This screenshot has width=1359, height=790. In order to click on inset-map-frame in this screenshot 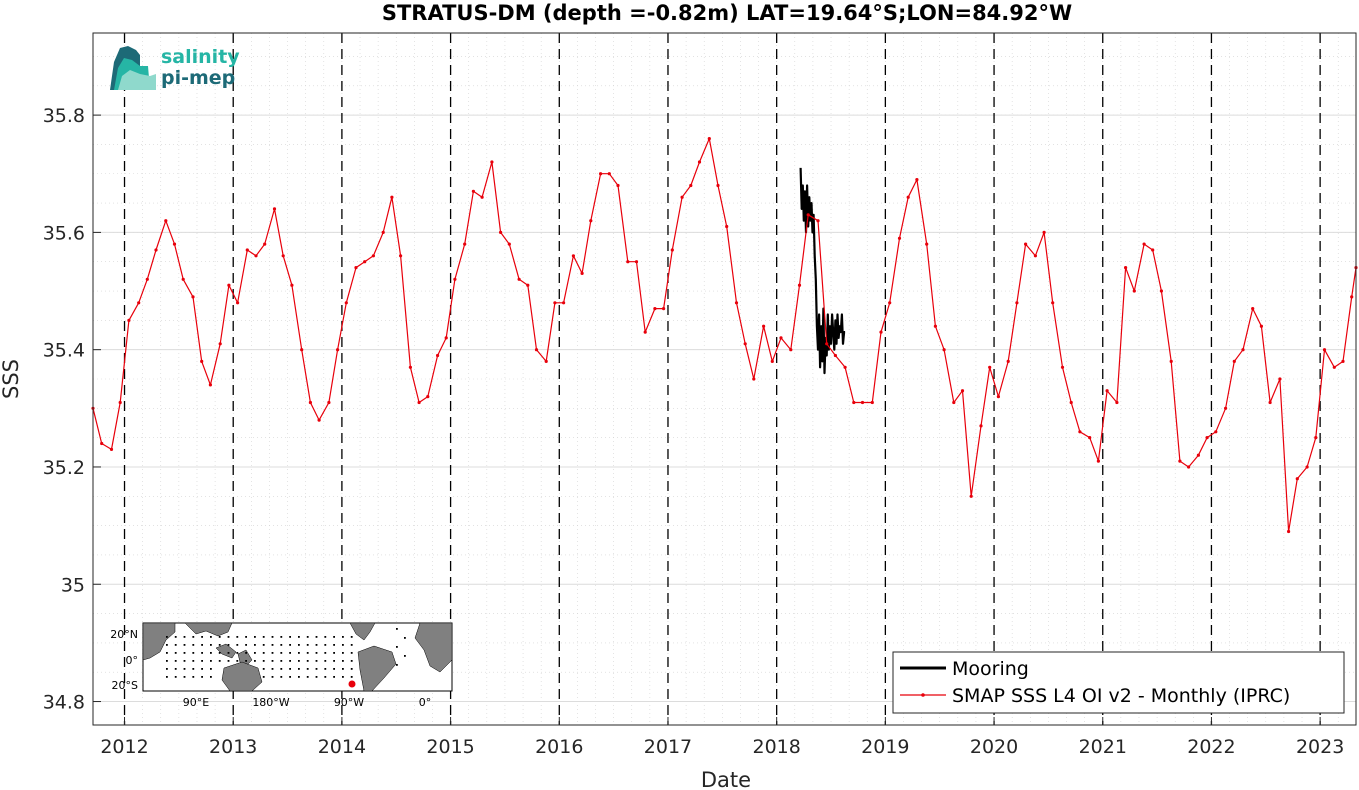, I will do `click(297, 657)`.